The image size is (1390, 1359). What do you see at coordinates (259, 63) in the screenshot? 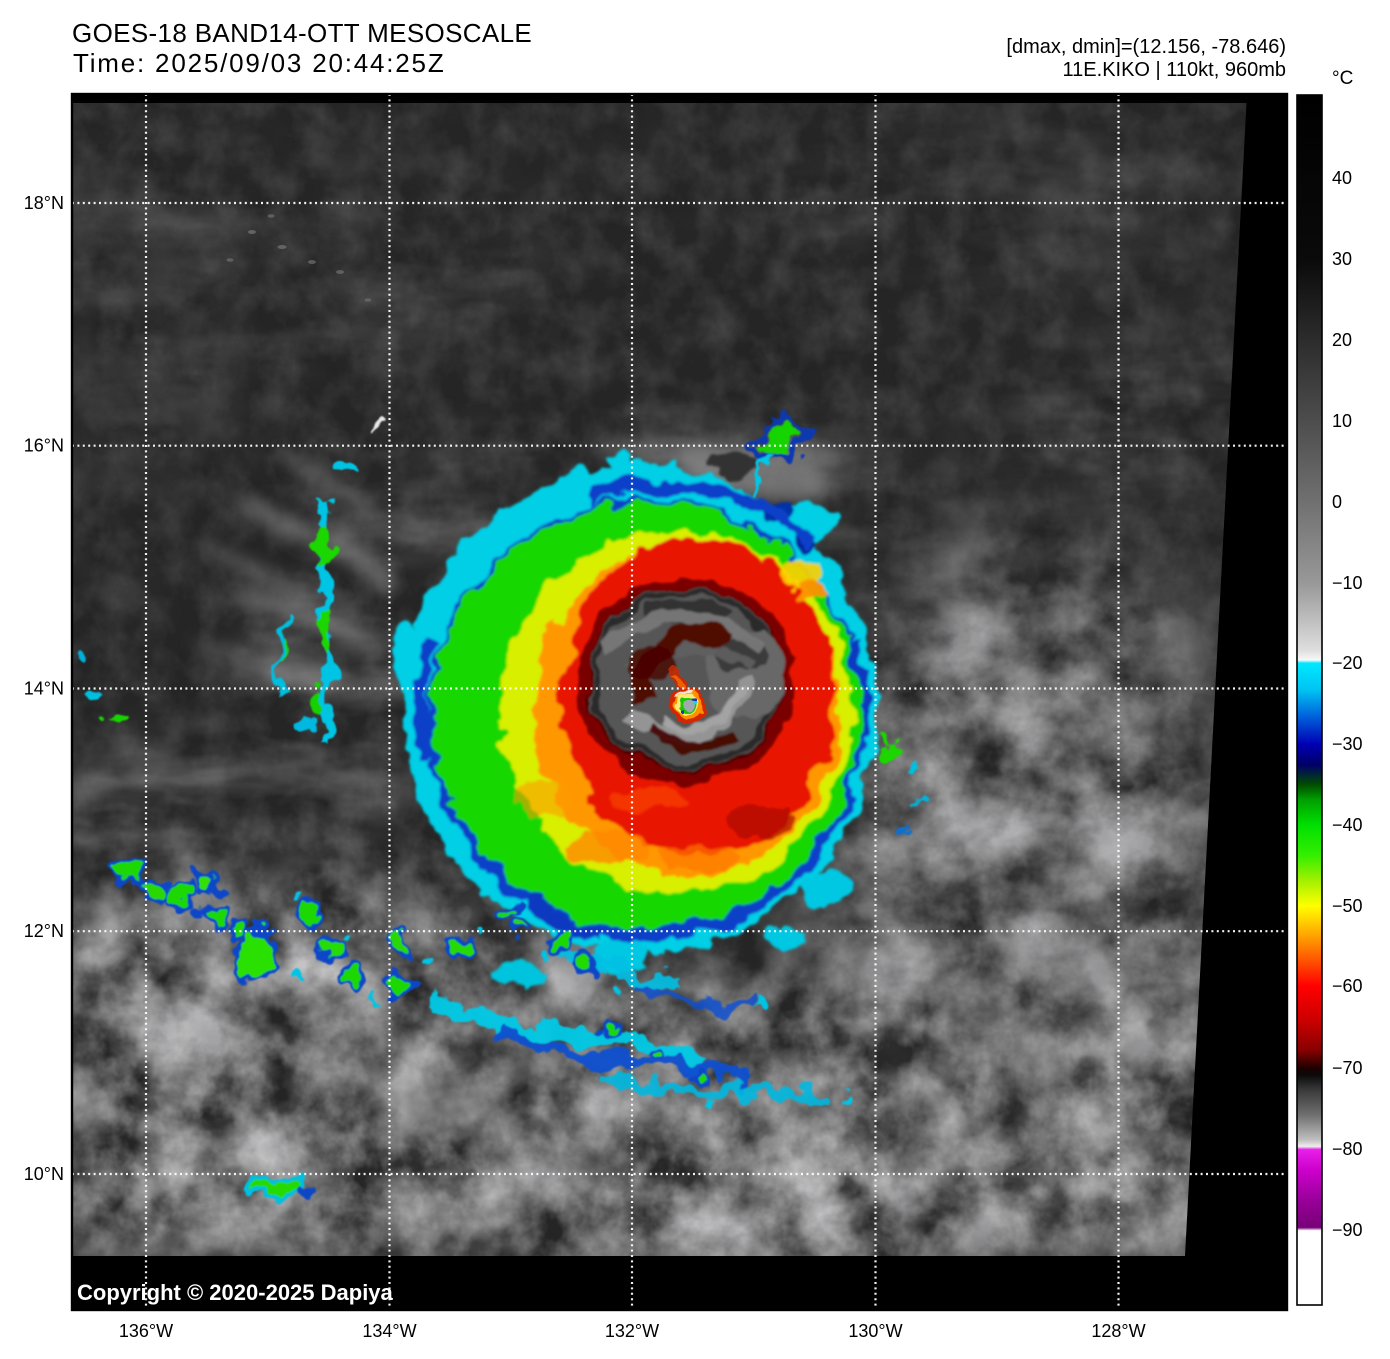
I see `svg-text: Time: 2025/09/03 20:44:25Z` at bounding box center [259, 63].